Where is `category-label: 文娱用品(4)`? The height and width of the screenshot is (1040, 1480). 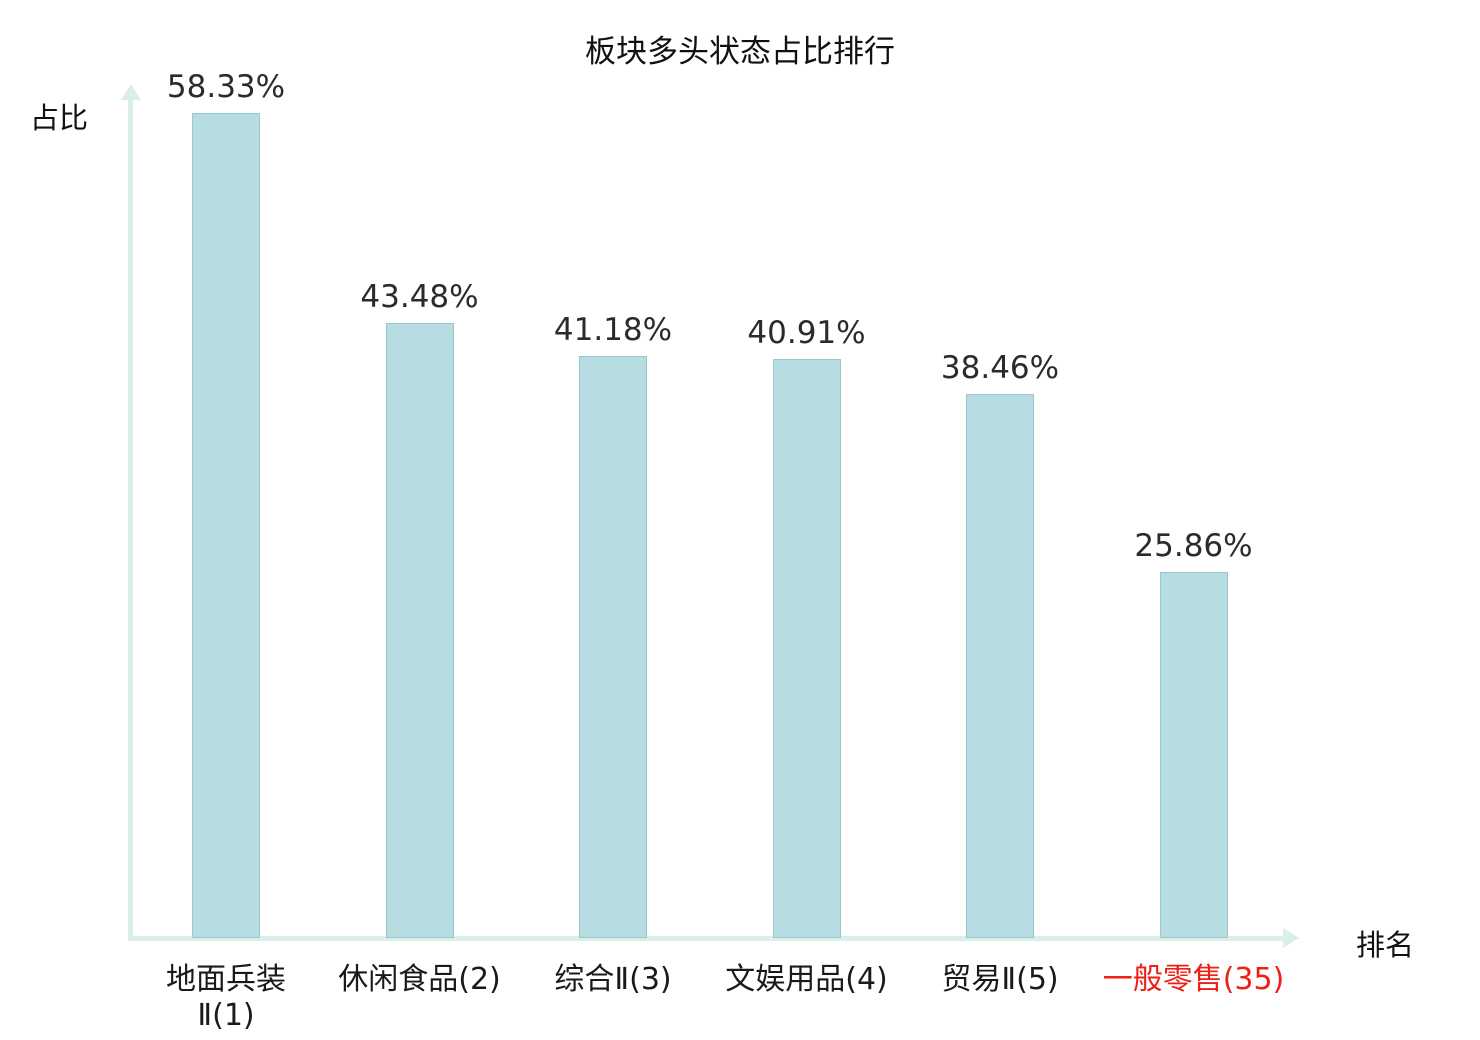
category-label: 文娱用品(4) is located at coordinates (806, 979).